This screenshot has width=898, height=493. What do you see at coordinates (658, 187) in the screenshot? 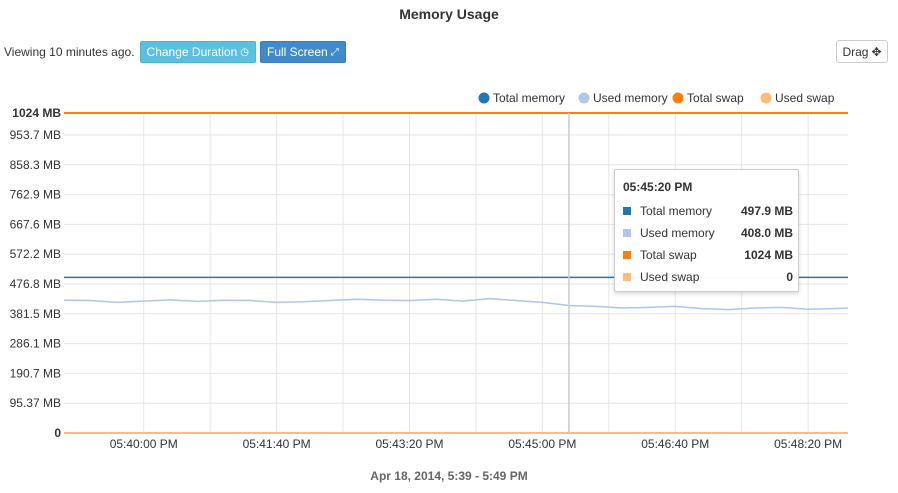
I see `tooltip-time: 05:45:20 PM` at bounding box center [658, 187].